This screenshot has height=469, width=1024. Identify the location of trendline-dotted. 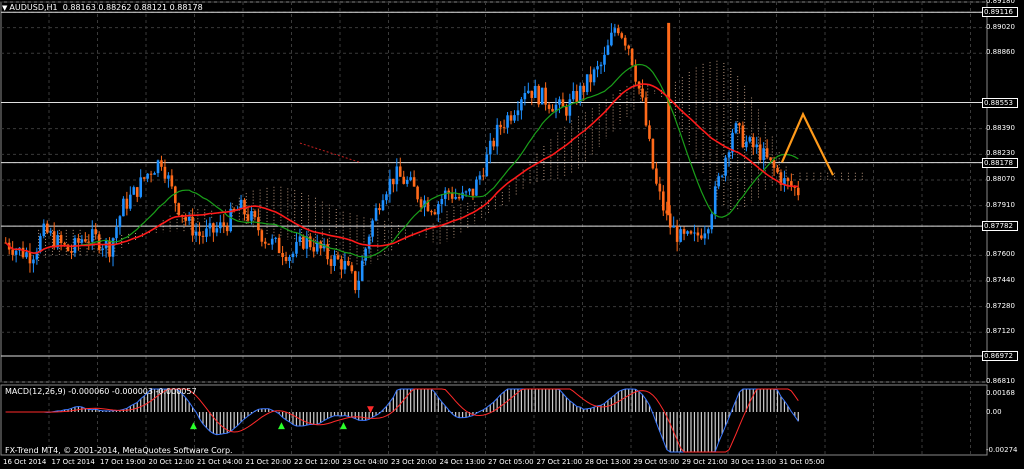
(330, 152).